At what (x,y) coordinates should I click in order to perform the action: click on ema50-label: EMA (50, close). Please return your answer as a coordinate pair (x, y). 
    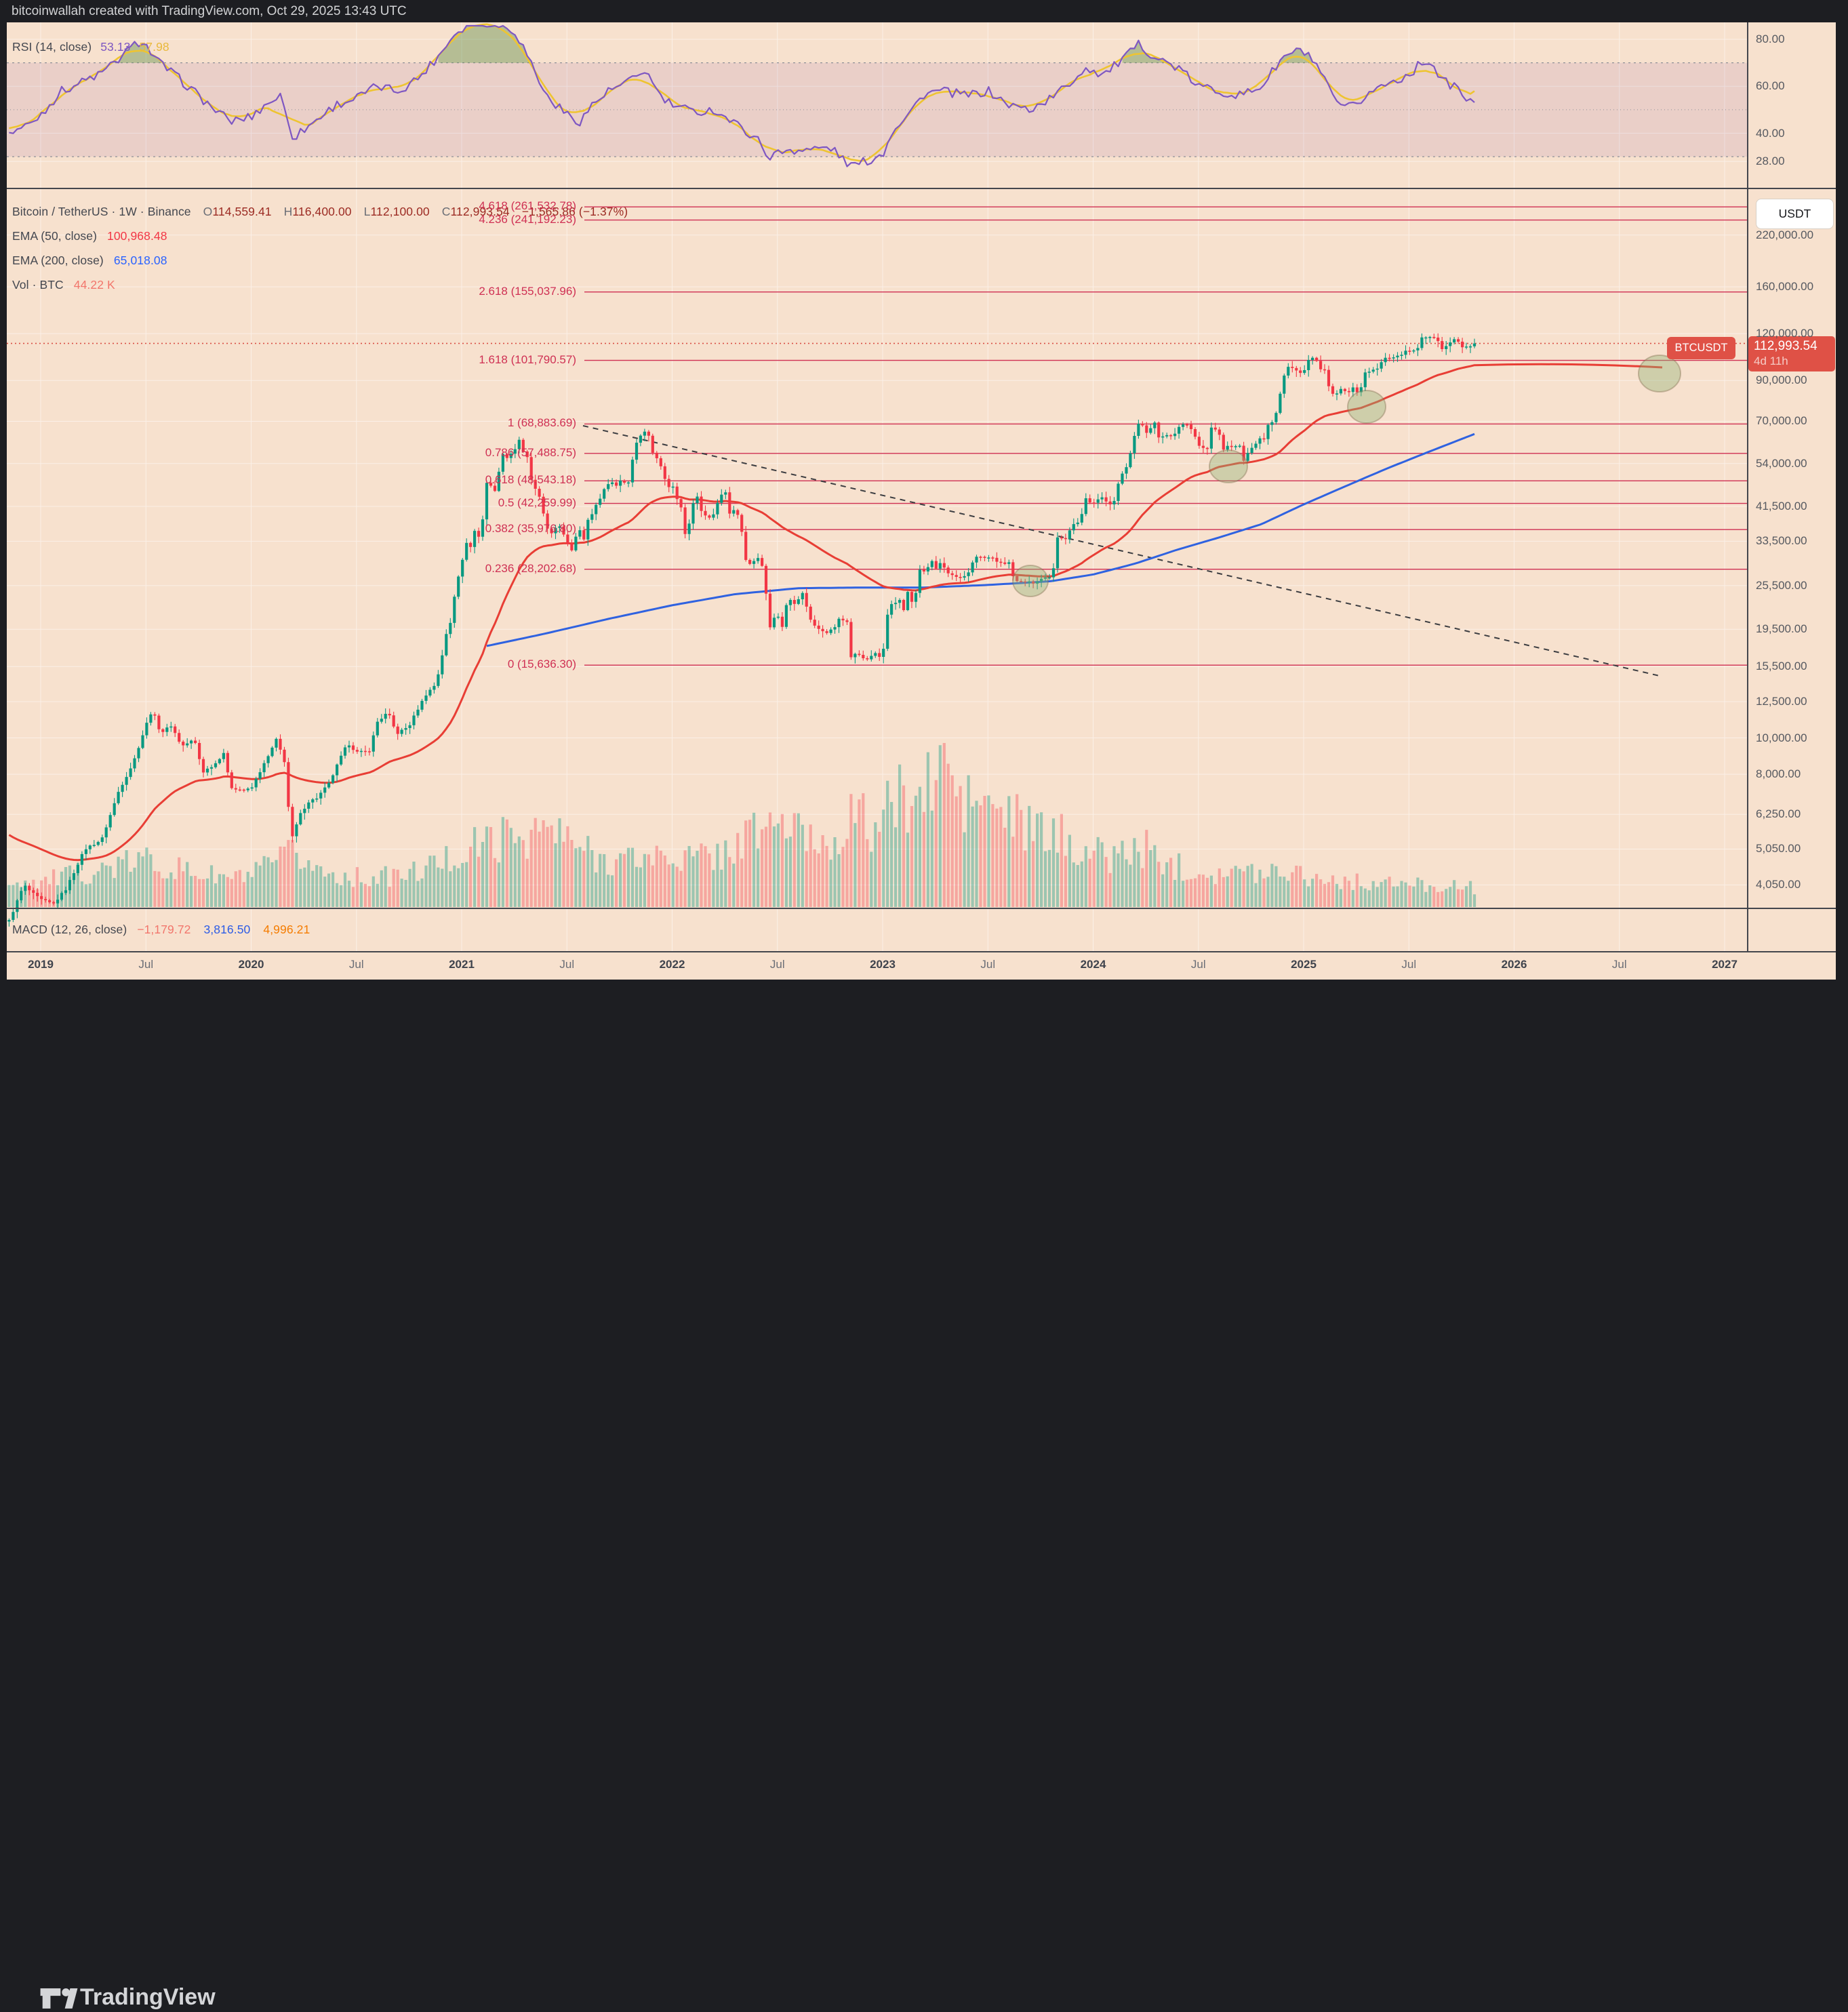
    Looking at the image, I should click on (55, 236).